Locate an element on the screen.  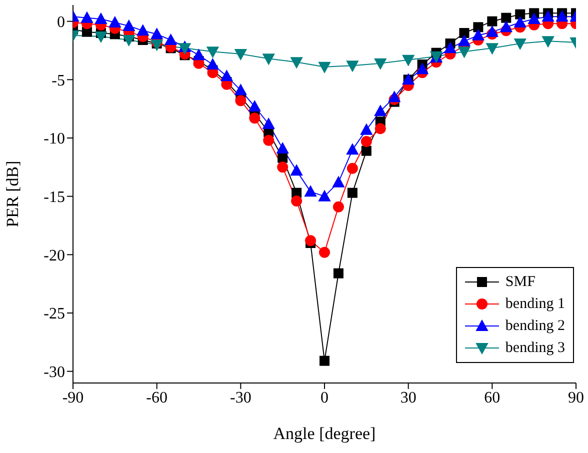
x-tick-label: 60 is located at coordinates (492, 397).